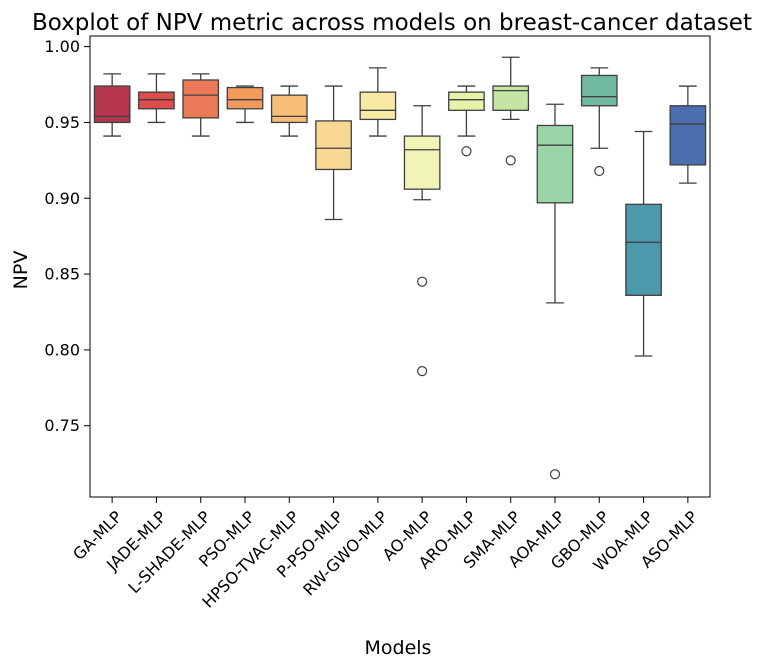 This screenshot has width=778, height=668. I want to click on y-tick-label: 0.90, so click(62, 198).